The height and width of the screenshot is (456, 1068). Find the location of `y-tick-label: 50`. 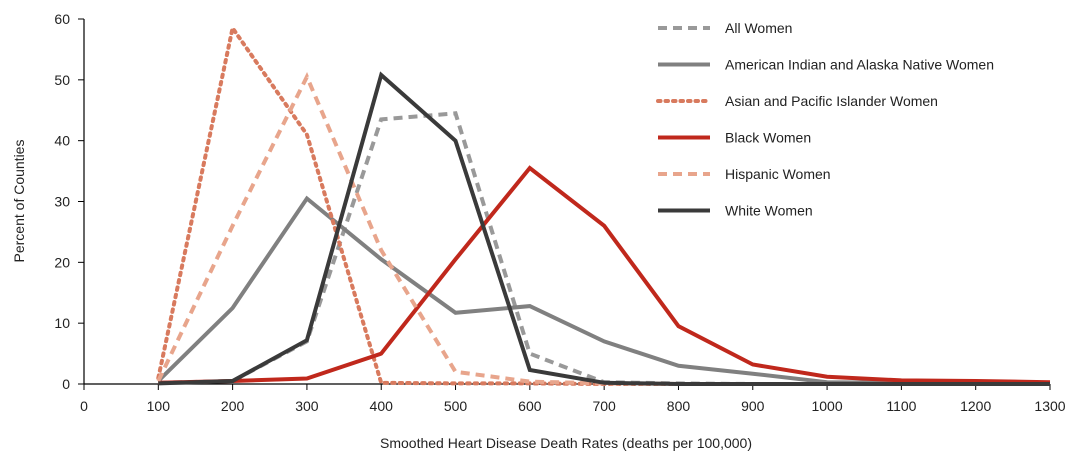

y-tick-label: 50 is located at coordinates (62, 80).